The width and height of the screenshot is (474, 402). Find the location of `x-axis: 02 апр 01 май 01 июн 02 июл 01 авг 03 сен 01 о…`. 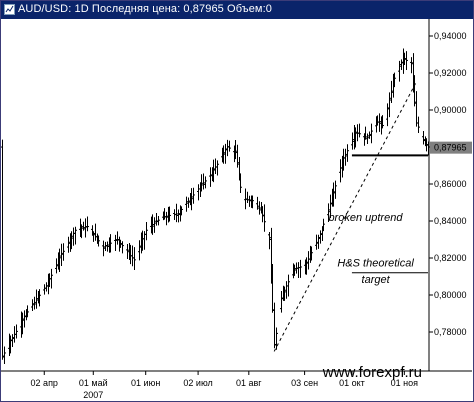

x-axis: 02 апр 01 май 01 июн 02 июл 01 авг 03 сен 01 о… is located at coordinates (224, 385).